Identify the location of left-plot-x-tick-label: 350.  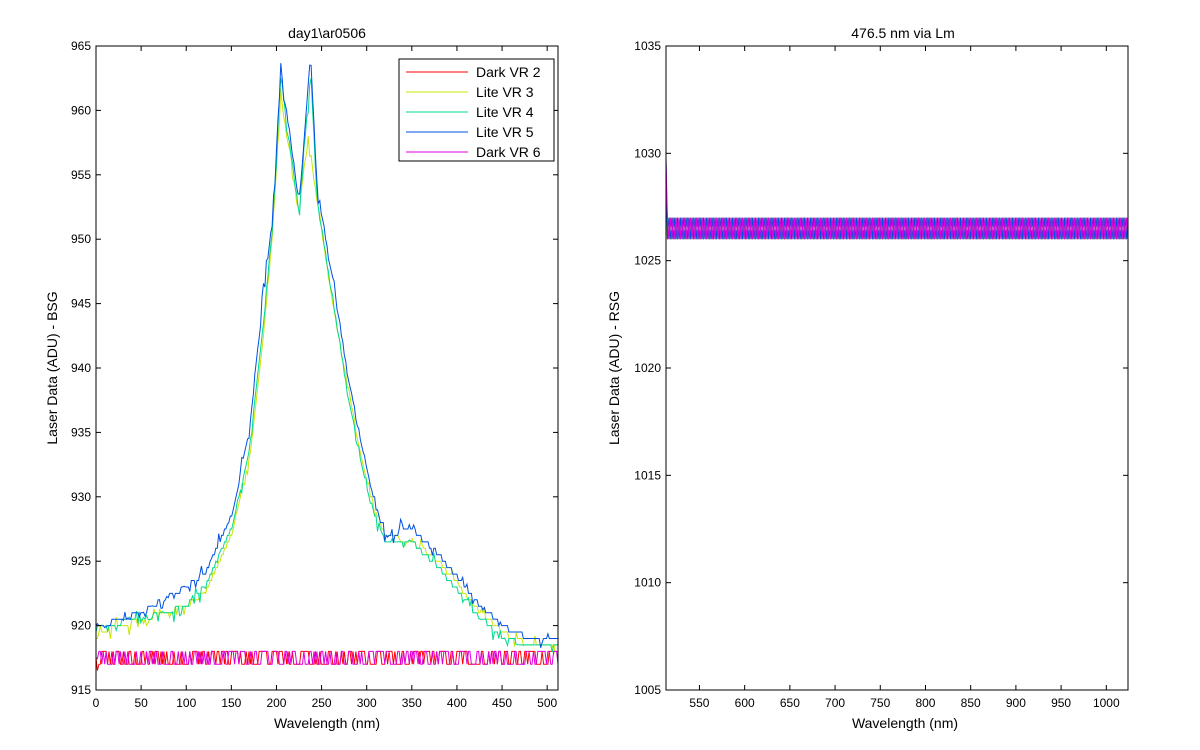
(412, 703).